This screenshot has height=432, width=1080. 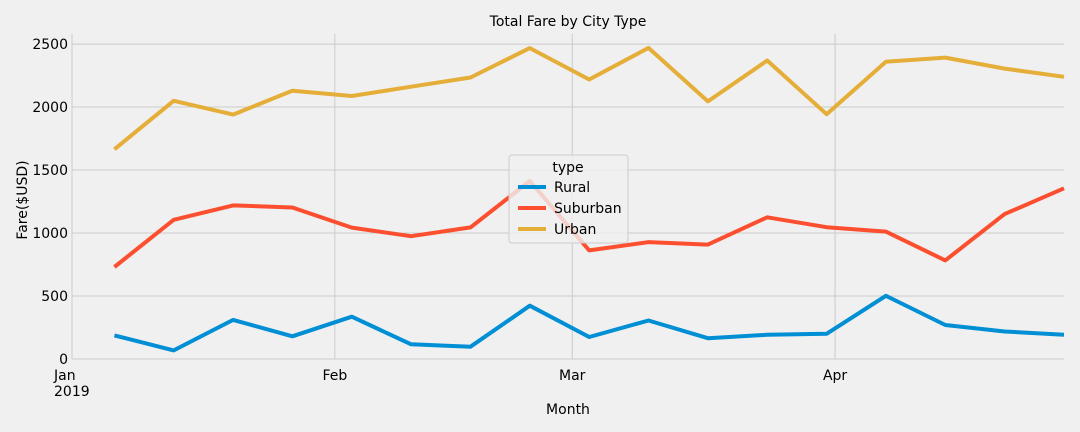 What do you see at coordinates (63, 360) in the screenshot?
I see `y-tick-label: 0` at bounding box center [63, 360].